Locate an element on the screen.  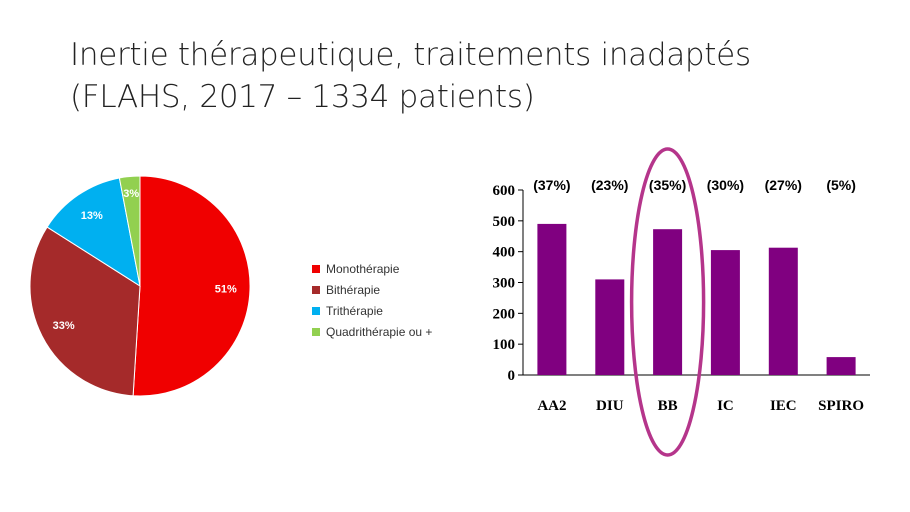
x-category-label: IC is located at coordinates (725, 406).